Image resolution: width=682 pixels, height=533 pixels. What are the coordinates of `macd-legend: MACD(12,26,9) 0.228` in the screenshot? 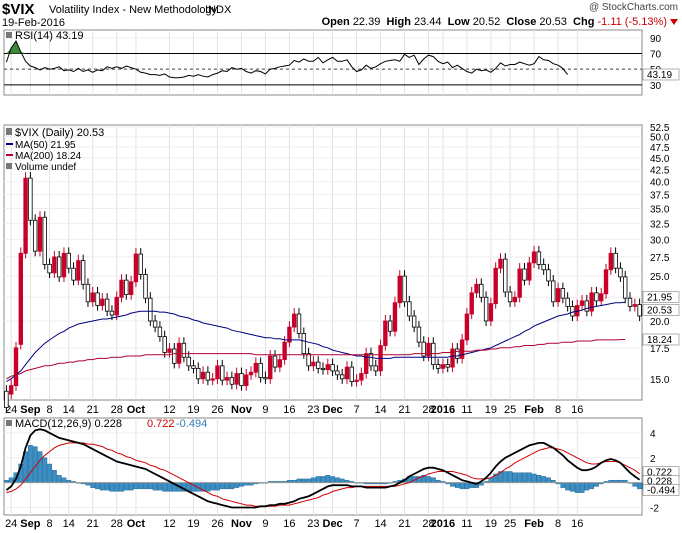 It's located at (68, 424).